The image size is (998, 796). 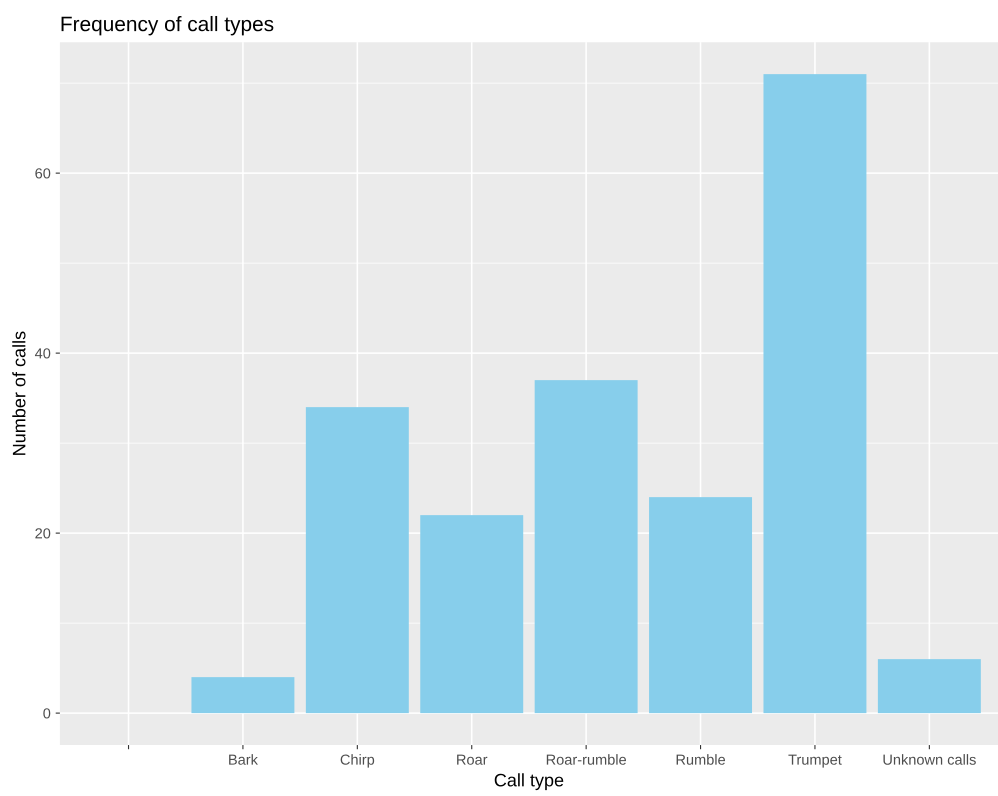 What do you see at coordinates (243, 759) in the screenshot?
I see `x-tick-label: Bark` at bounding box center [243, 759].